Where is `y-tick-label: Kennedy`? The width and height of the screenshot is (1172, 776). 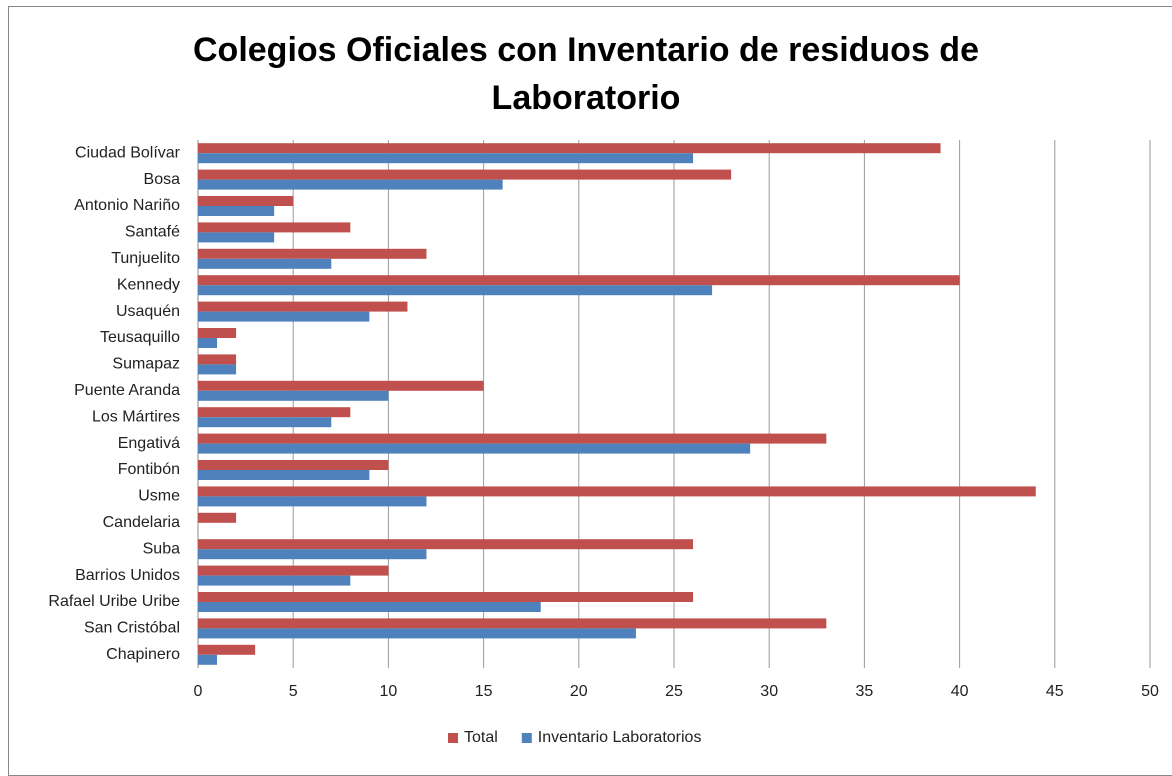
y-tick-label: Kennedy is located at coordinates (148, 284).